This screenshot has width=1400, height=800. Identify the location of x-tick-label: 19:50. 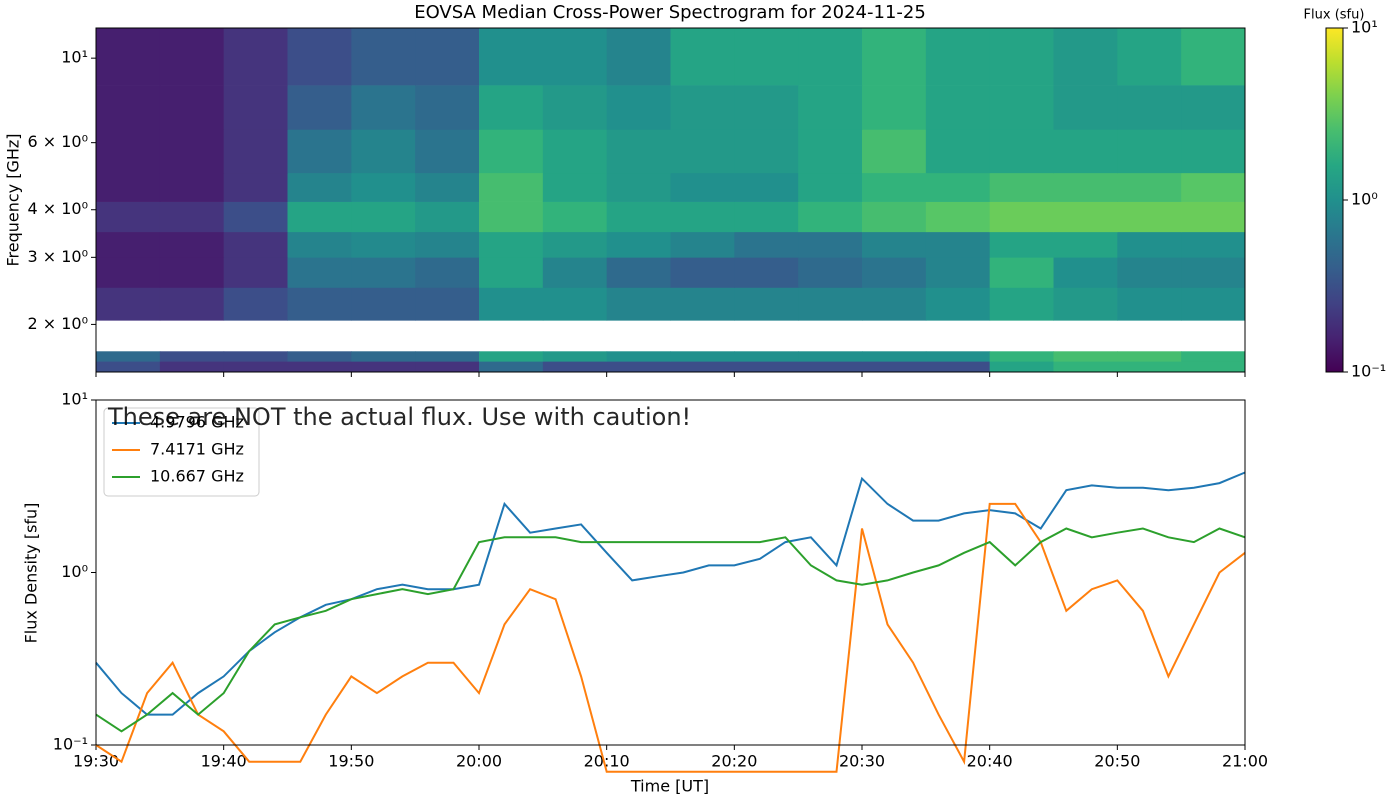
(351, 761).